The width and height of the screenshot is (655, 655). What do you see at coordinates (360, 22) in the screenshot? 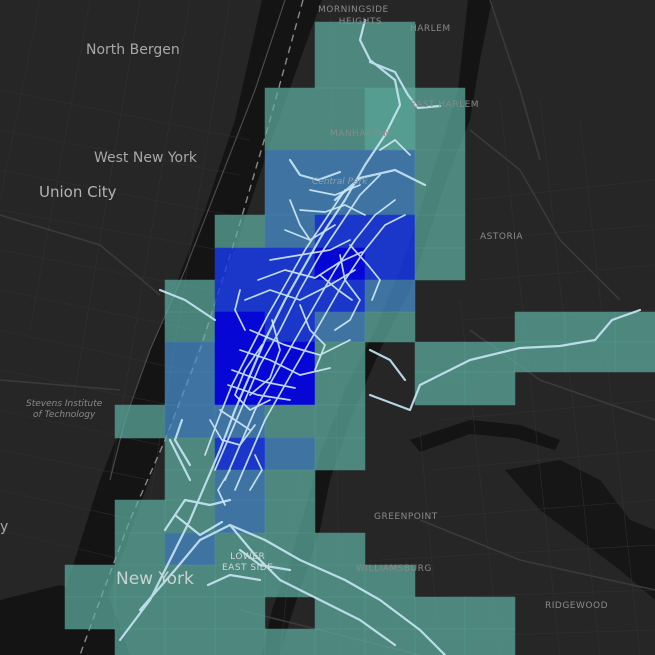
I see `label-morningside-line2: HEIGHTS` at bounding box center [360, 22].